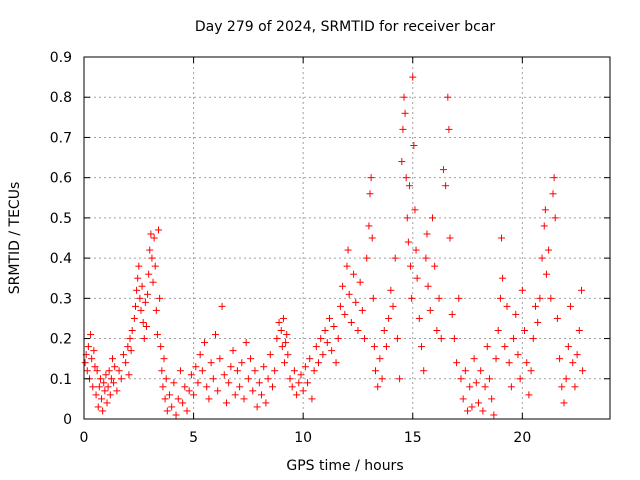 Image resolution: width=640 pixels, height=480 pixels. What do you see at coordinates (344, 466) in the screenshot?
I see `x-axis-label: GPS time / hours` at bounding box center [344, 466].